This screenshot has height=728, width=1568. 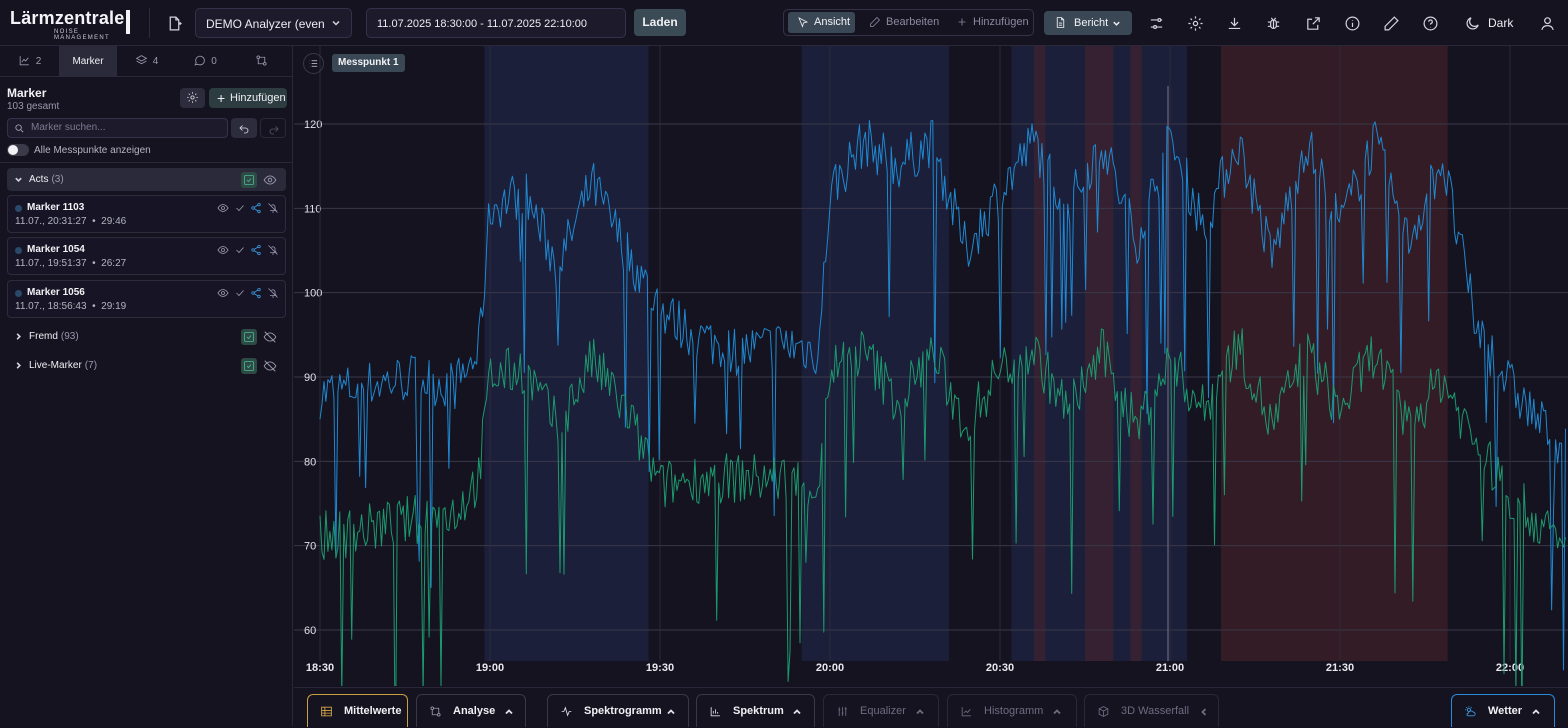 What do you see at coordinates (1151, 710) in the screenshot?
I see `tab-3d-wasserfall: 3D Wasserfall` at bounding box center [1151, 710].